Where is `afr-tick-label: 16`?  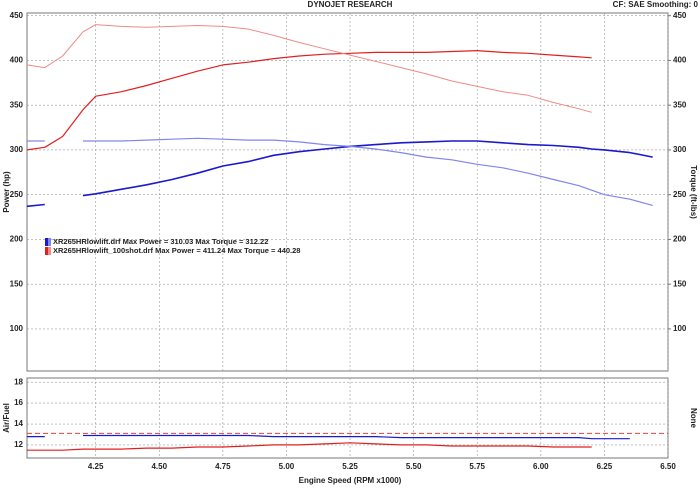 afr-tick-label: 16 is located at coordinates (18, 402).